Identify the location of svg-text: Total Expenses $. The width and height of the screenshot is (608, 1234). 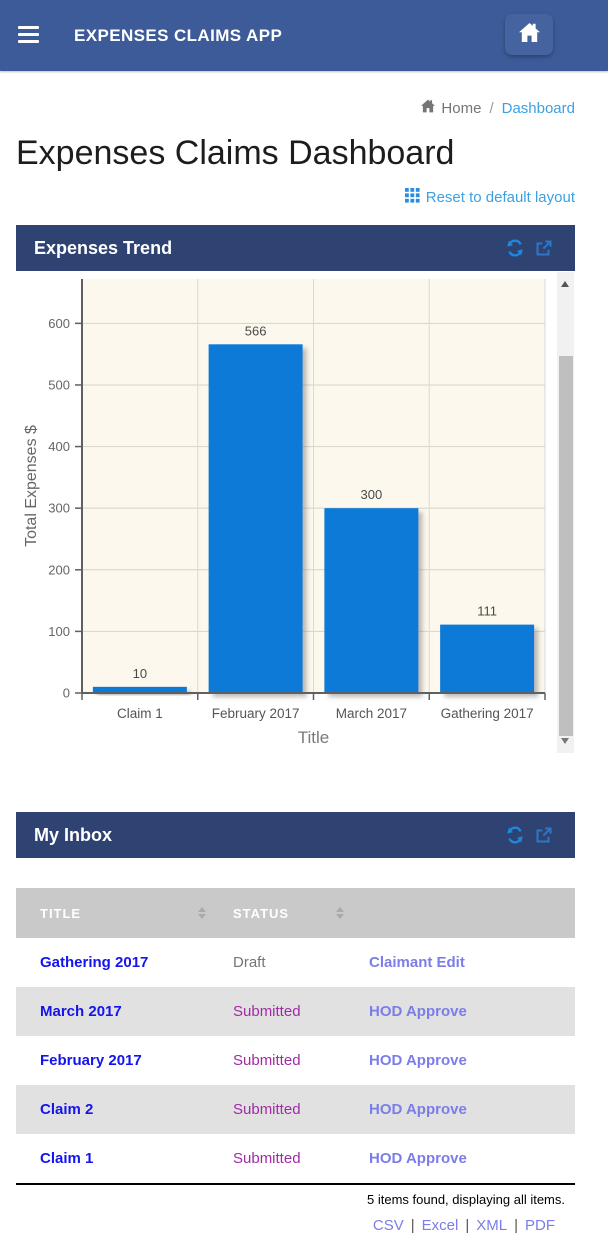
(31, 486).